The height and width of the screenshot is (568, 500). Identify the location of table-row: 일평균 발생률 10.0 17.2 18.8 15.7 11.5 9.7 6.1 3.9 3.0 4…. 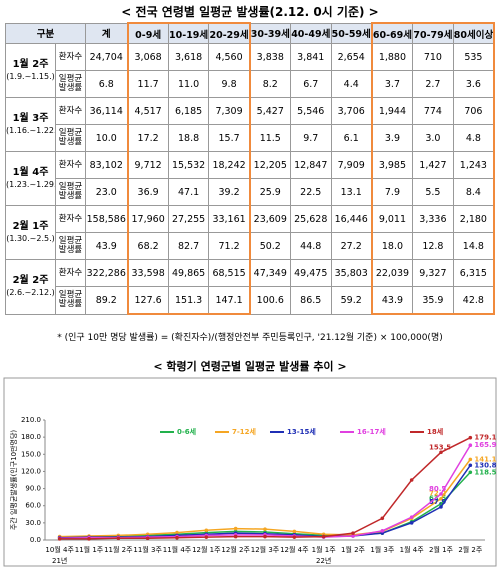
(250, 138).